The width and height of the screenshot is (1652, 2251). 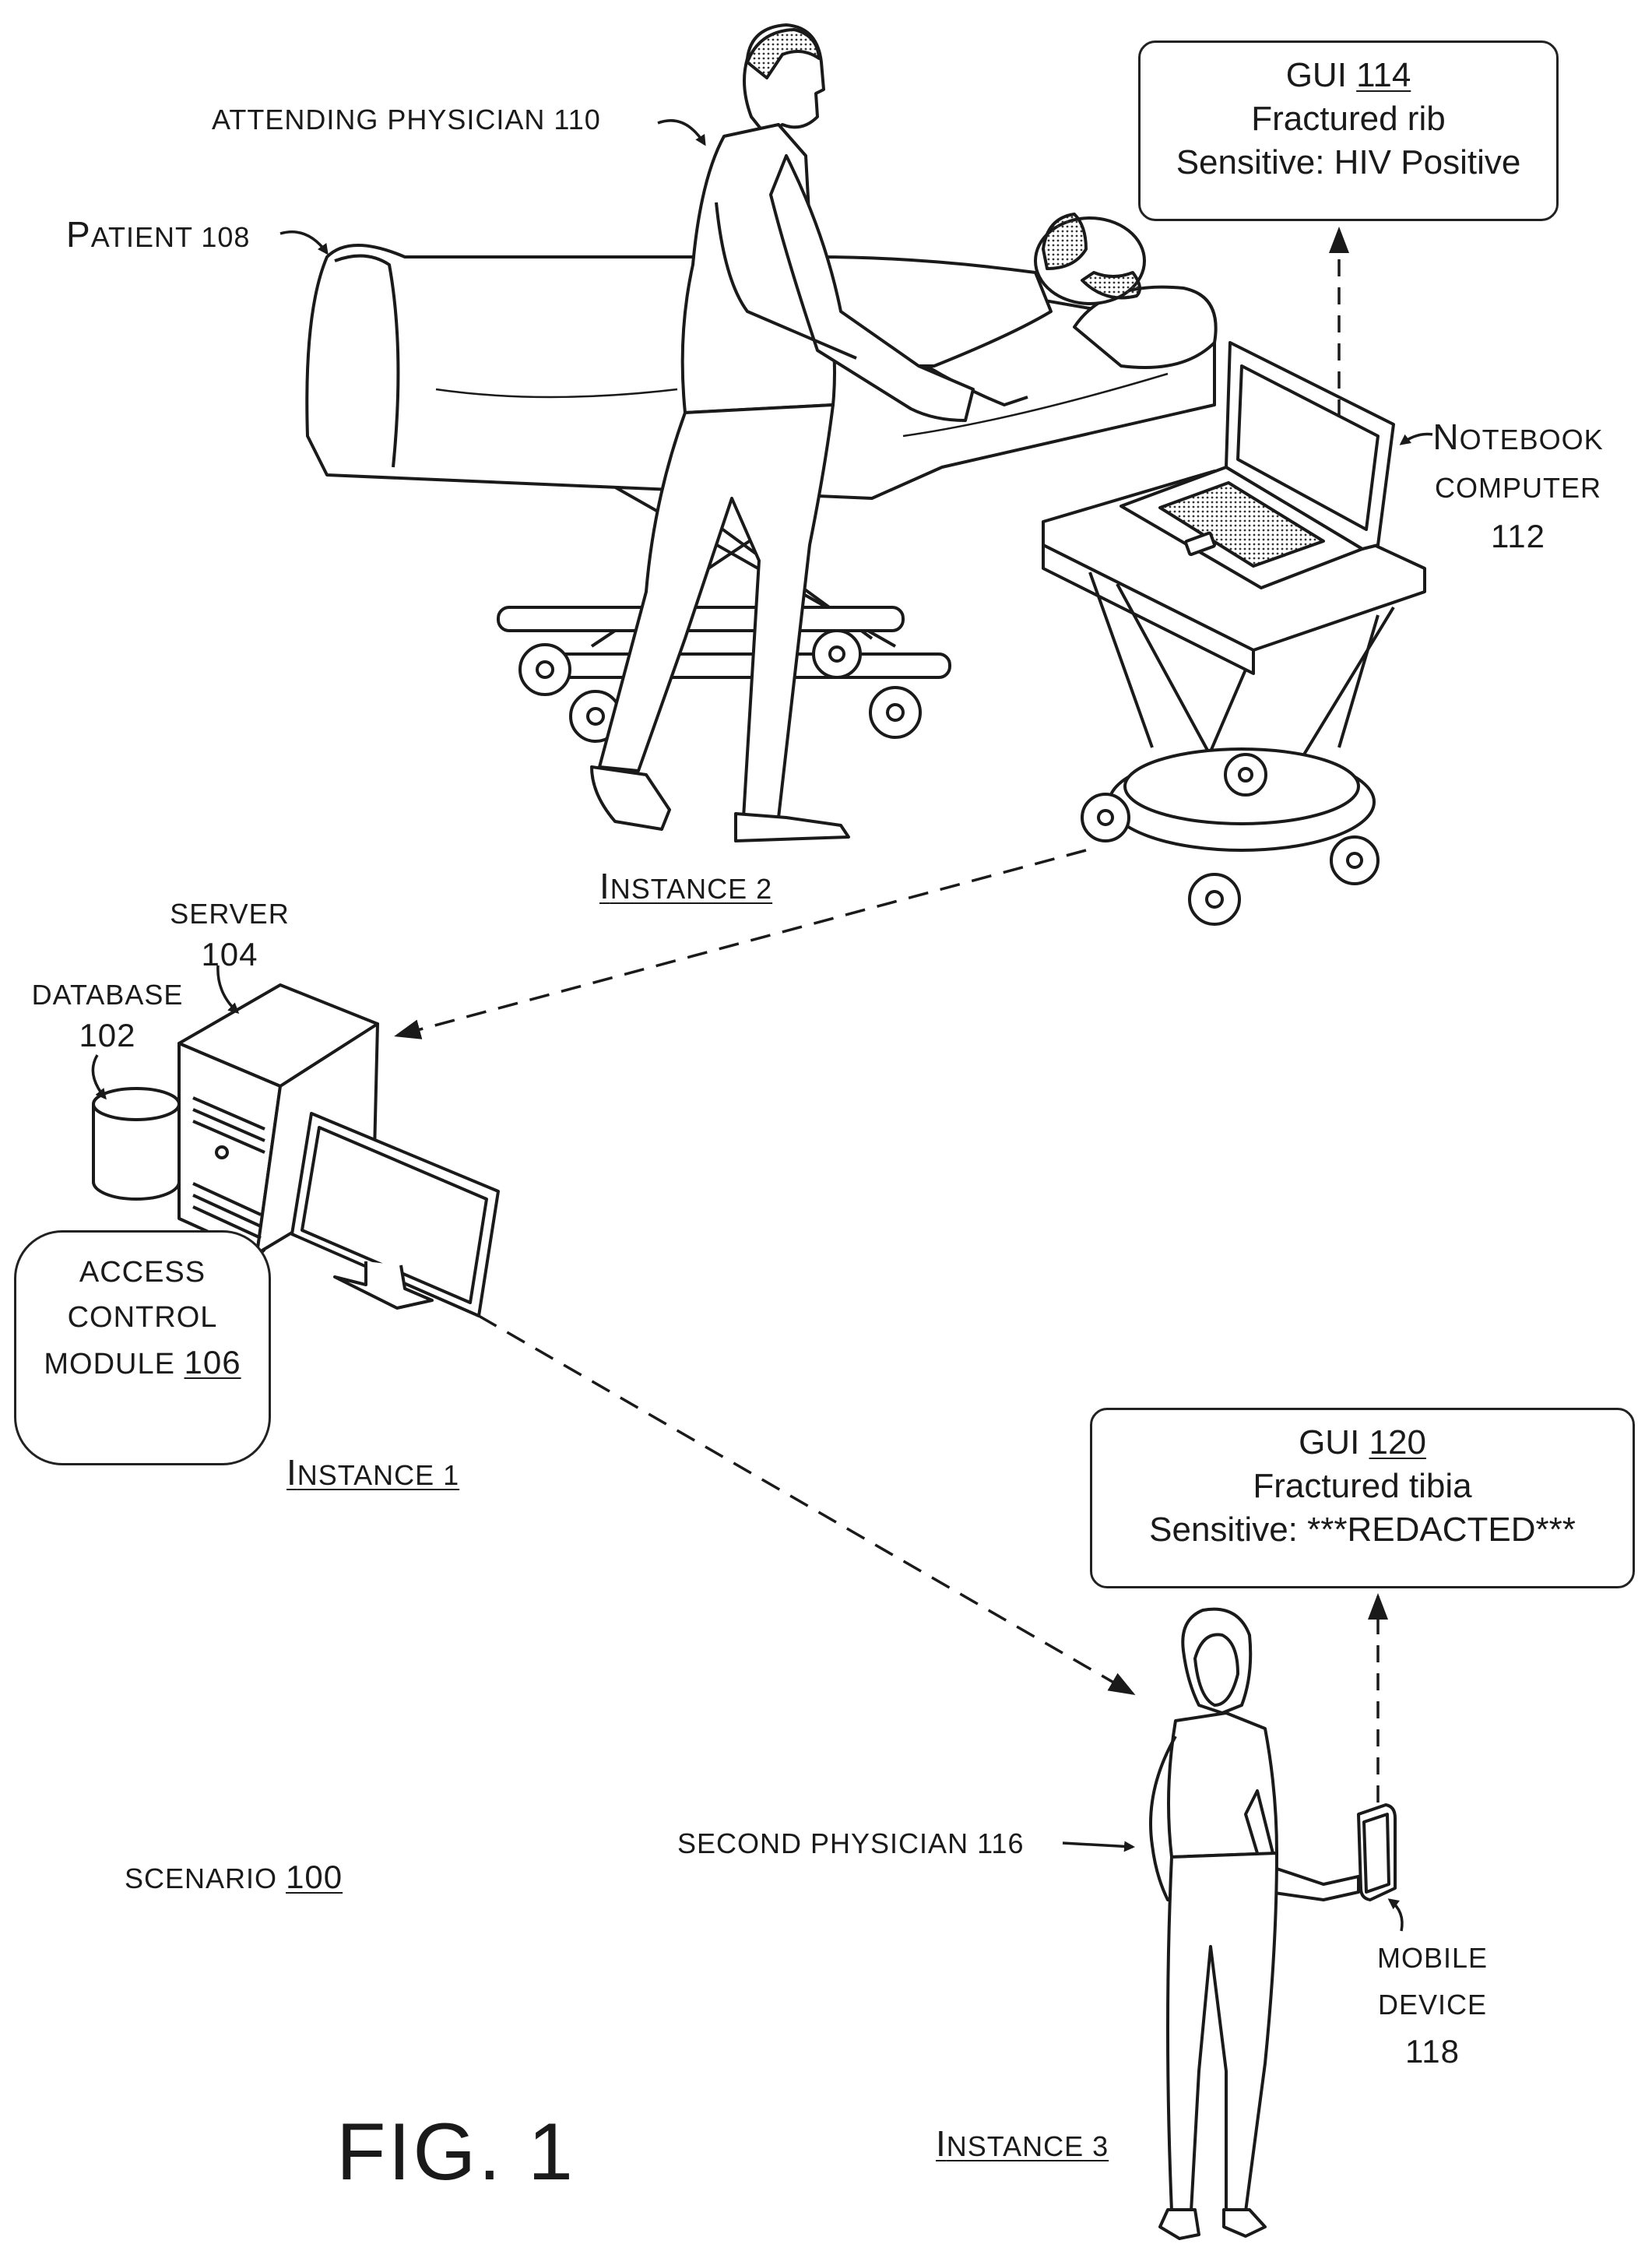 What do you see at coordinates (1348, 119) in the screenshot?
I see `gui-114-diagnosis: Fractured rib` at bounding box center [1348, 119].